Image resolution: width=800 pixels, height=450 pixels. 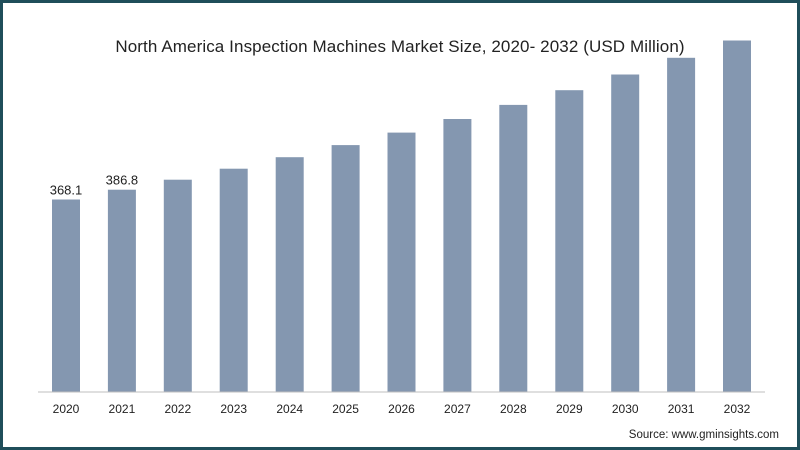 What do you see at coordinates (122, 180) in the screenshot?
I see `data-label-2021: 386.8` at bounding box center [122, 180].